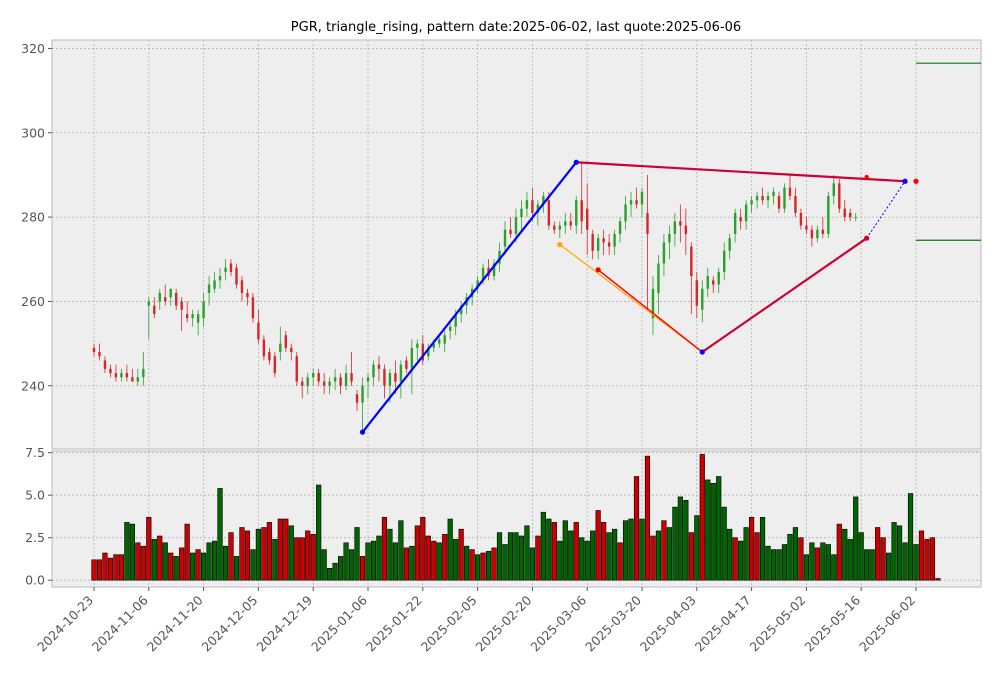 The width and height of the screenshot is (1001, 682). Describe the element at coordinates (504, 623) in the screenshot. I see `x-tick-label: 2025-02-20` at that location.